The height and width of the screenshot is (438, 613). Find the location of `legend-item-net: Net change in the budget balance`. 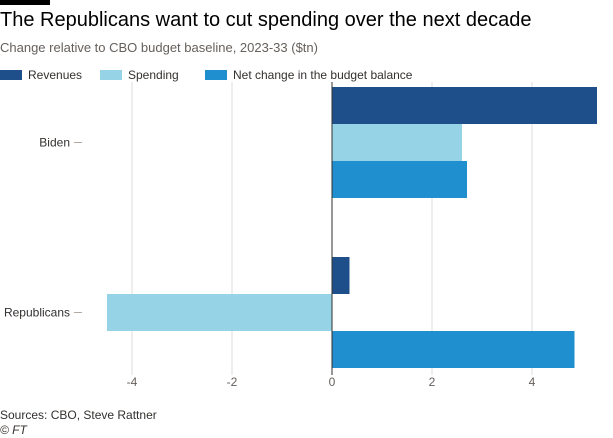

legend-item-net: Net change in the budget balance is located at coordinates (308, 75).